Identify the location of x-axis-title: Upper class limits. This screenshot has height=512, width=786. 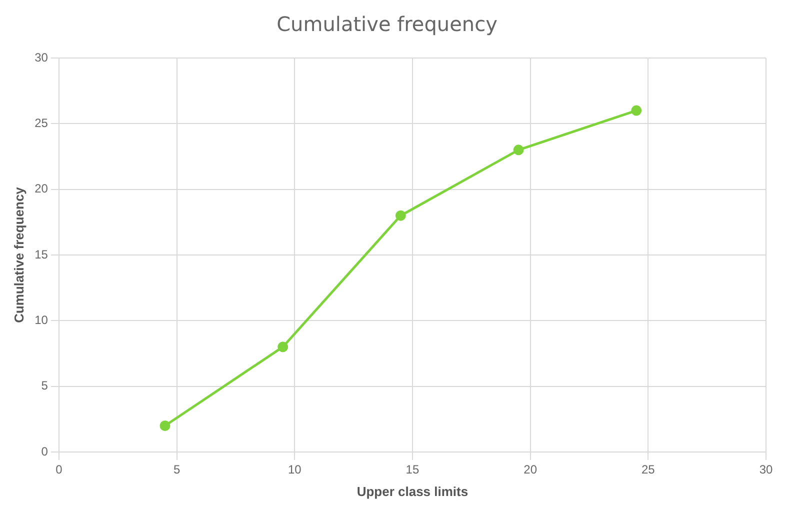
(412, 491).